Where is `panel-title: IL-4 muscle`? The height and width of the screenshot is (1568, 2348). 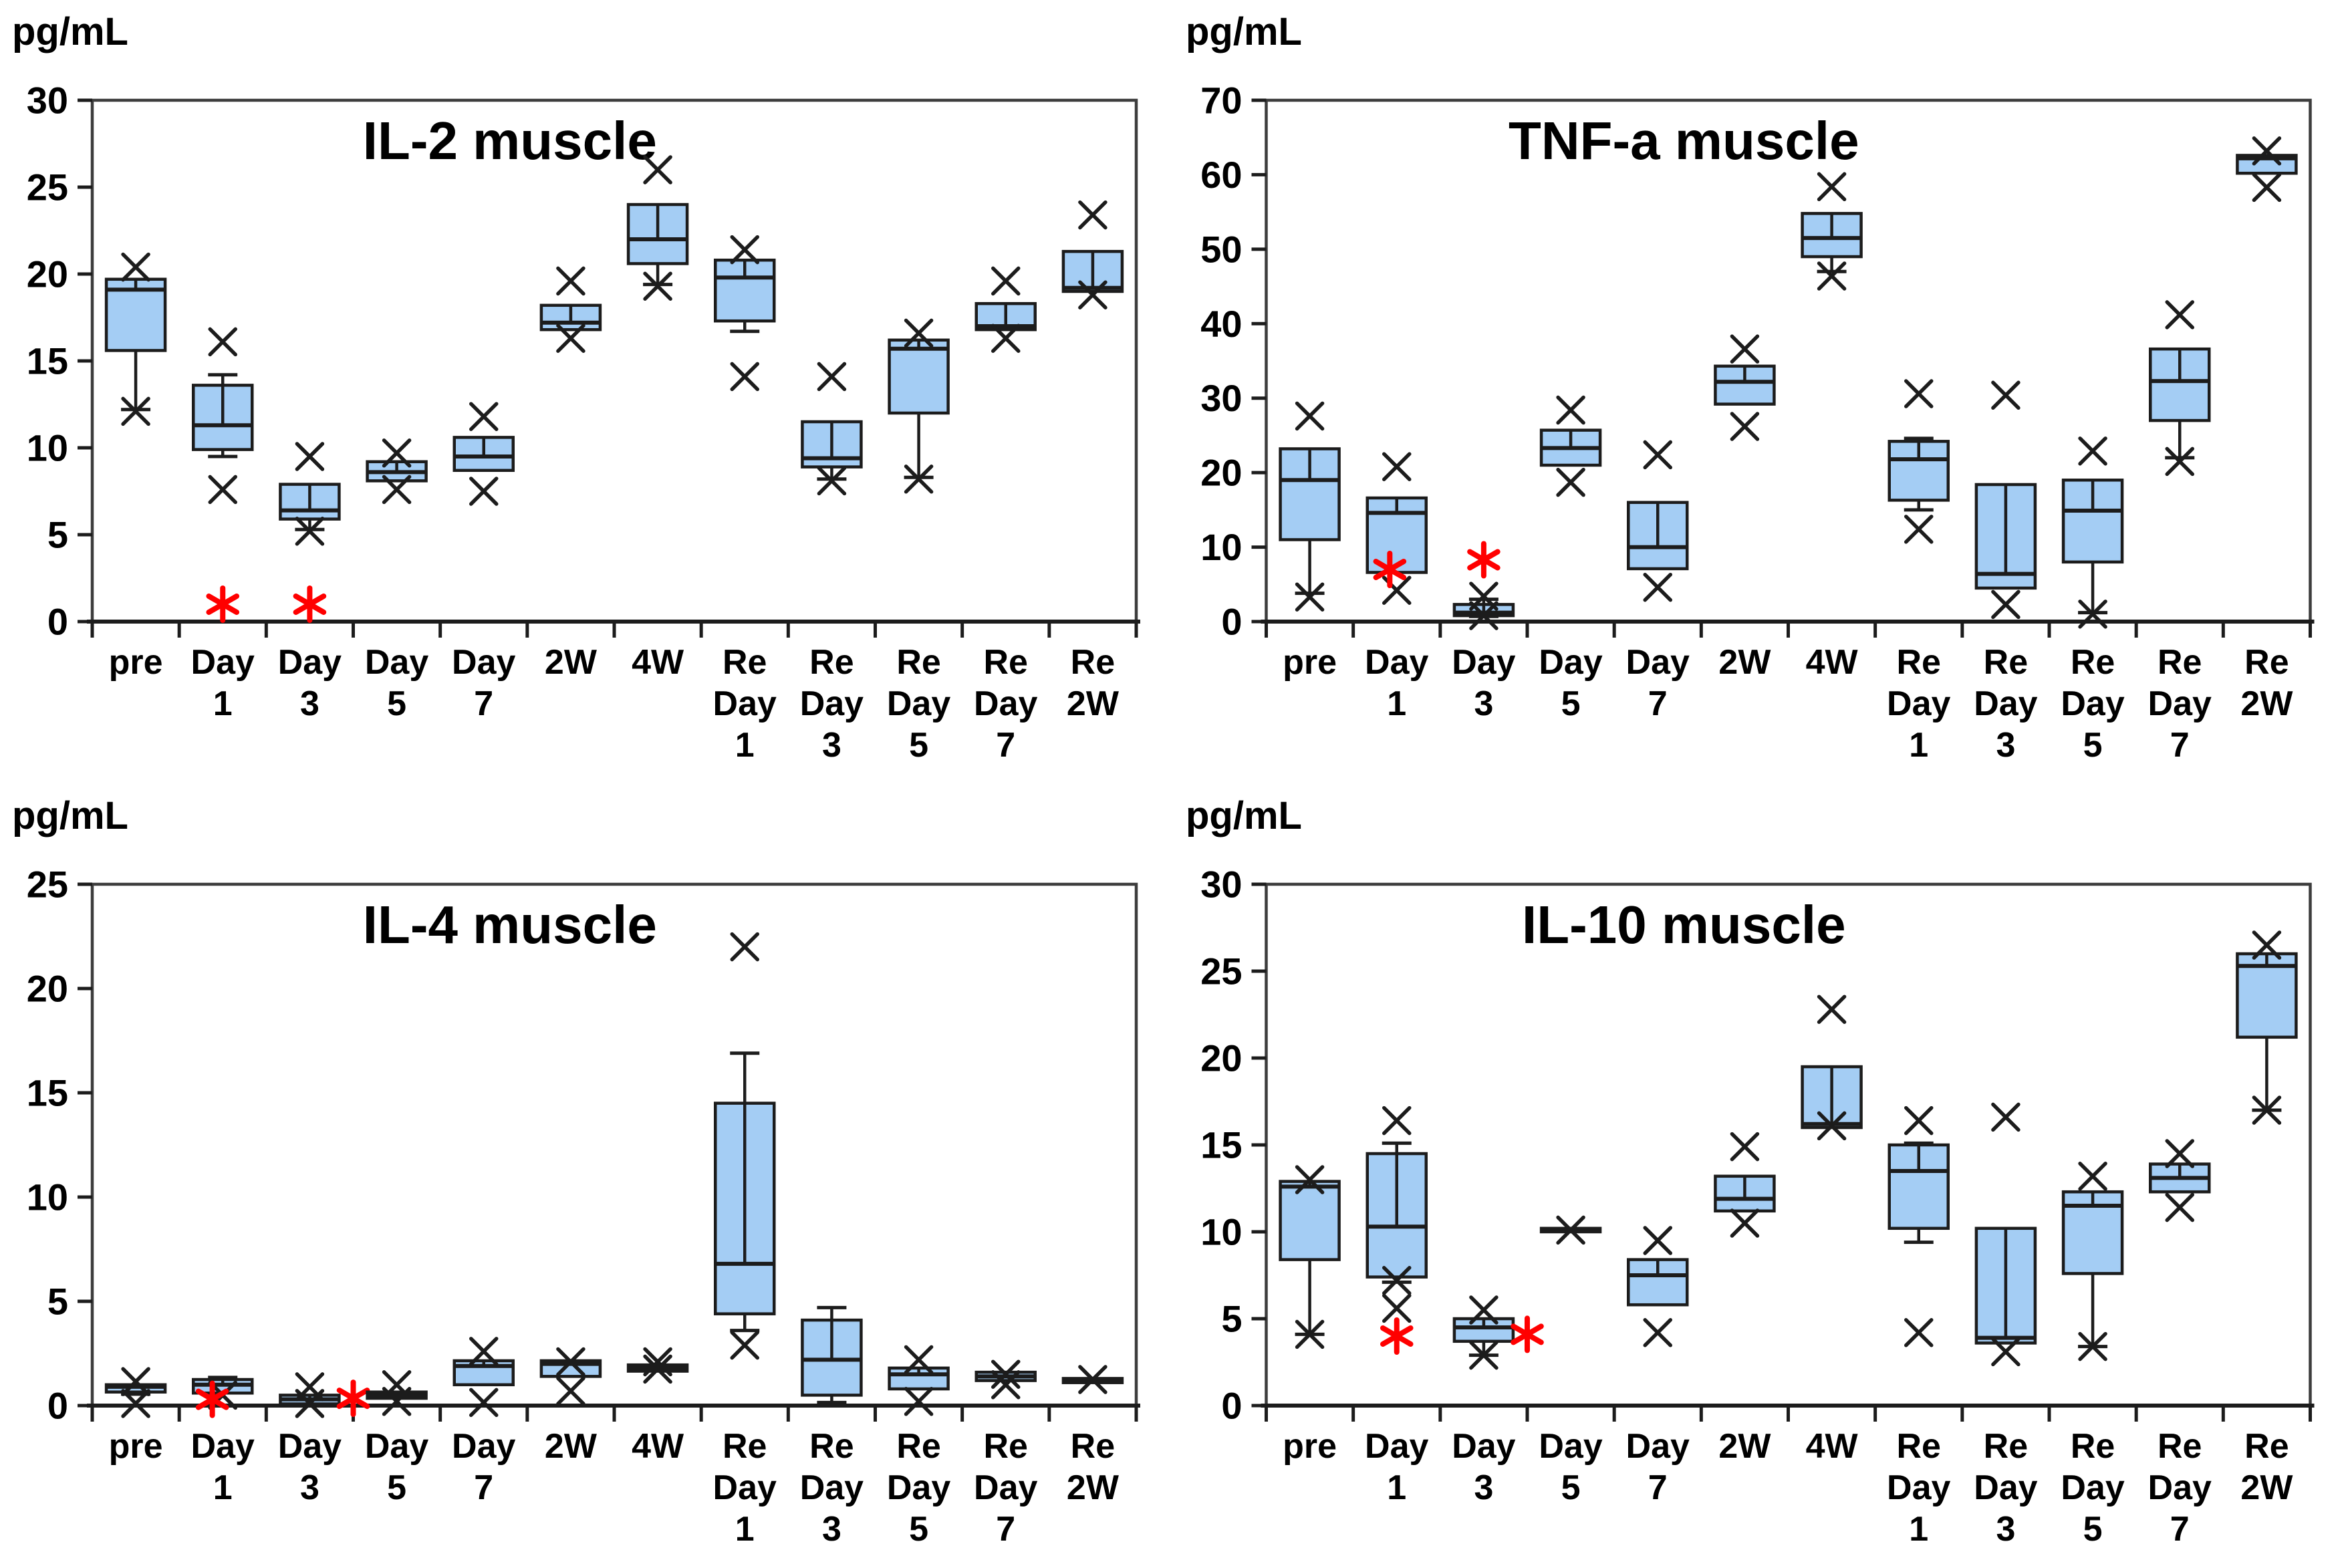
panel-title: IL-4 muscle is located at coordinates (510, 924).